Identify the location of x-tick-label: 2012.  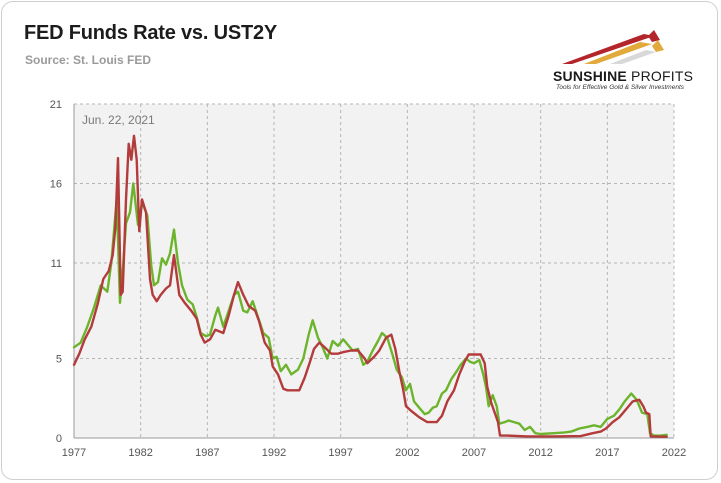
(540, 453).